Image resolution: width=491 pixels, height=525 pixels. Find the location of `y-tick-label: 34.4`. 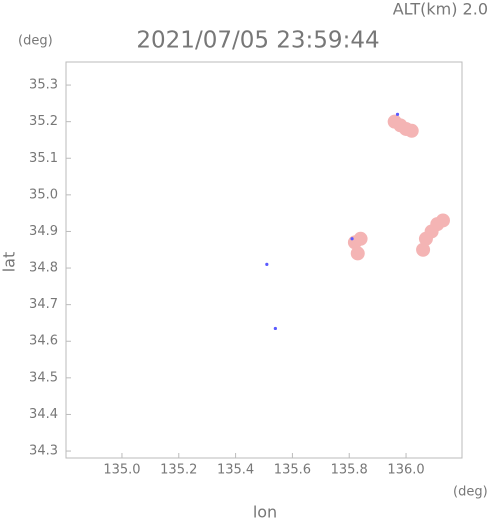

y-tick-label: 34.4 is located at coordinates (43, 414).